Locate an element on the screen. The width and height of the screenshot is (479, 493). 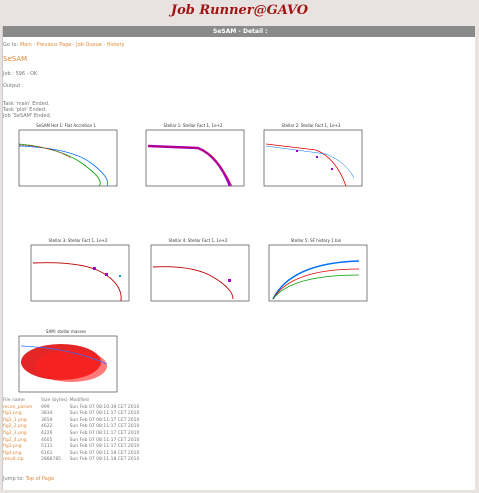
detail-bar: SeSAM - Detail : is located at coordinates (239, 31).